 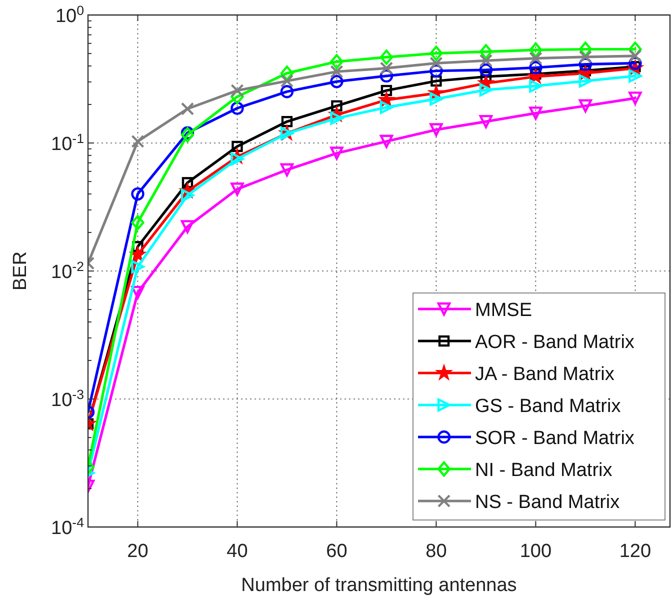 What do you see at coordinates (555, 342) in the screenshot?
I see `legend-label: AOR - Band Matrix` at bounding box center [555, 342].